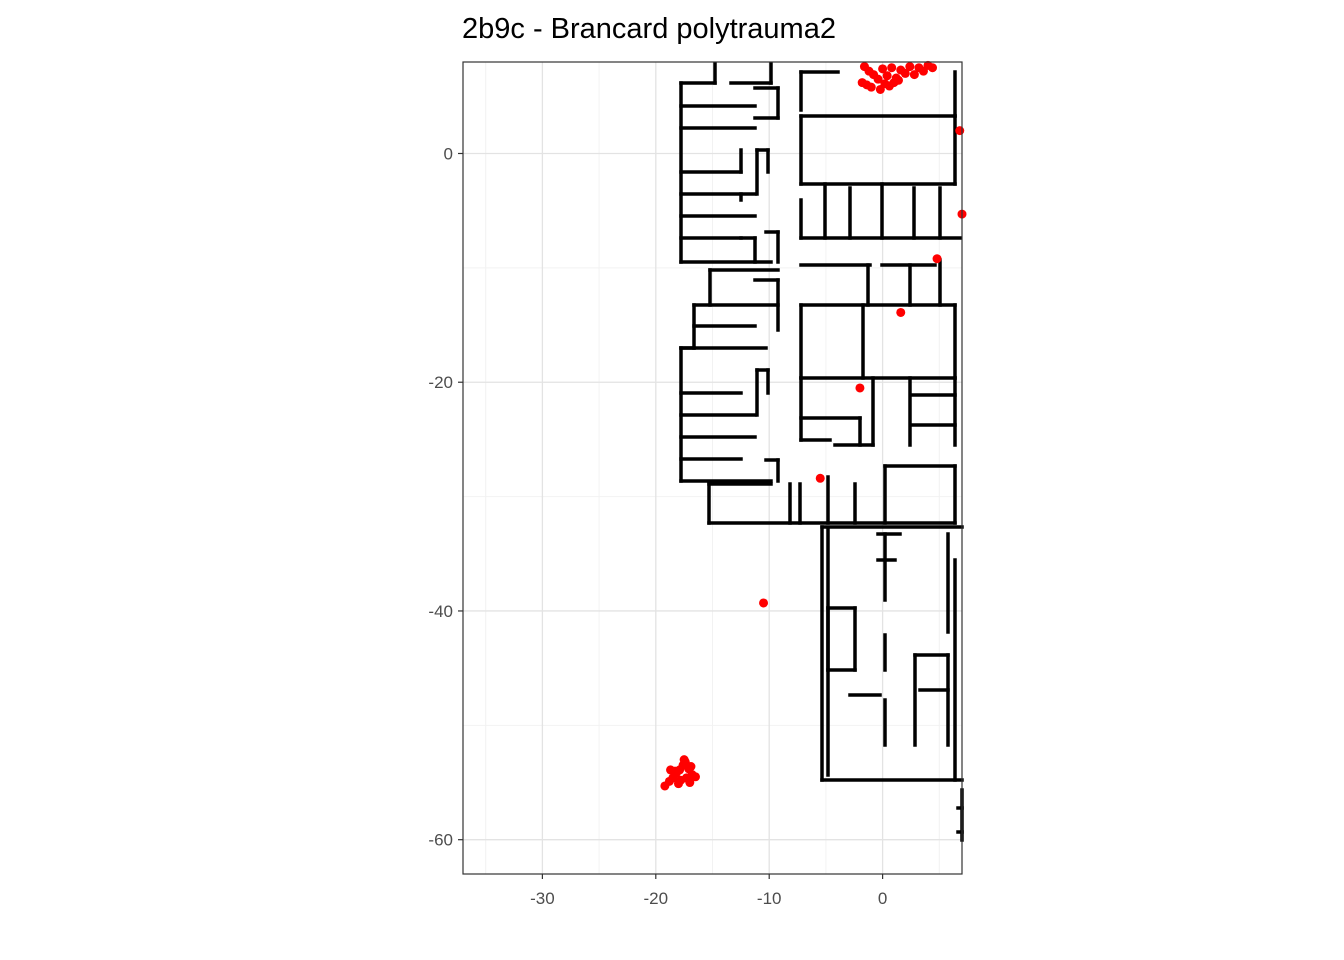 The height and width of the screenshot is (960, 1344). What do you see at coordinates (448, 153) in the screenshot?
I see `y-tick-label: 0` at bounding box center [448, 153].